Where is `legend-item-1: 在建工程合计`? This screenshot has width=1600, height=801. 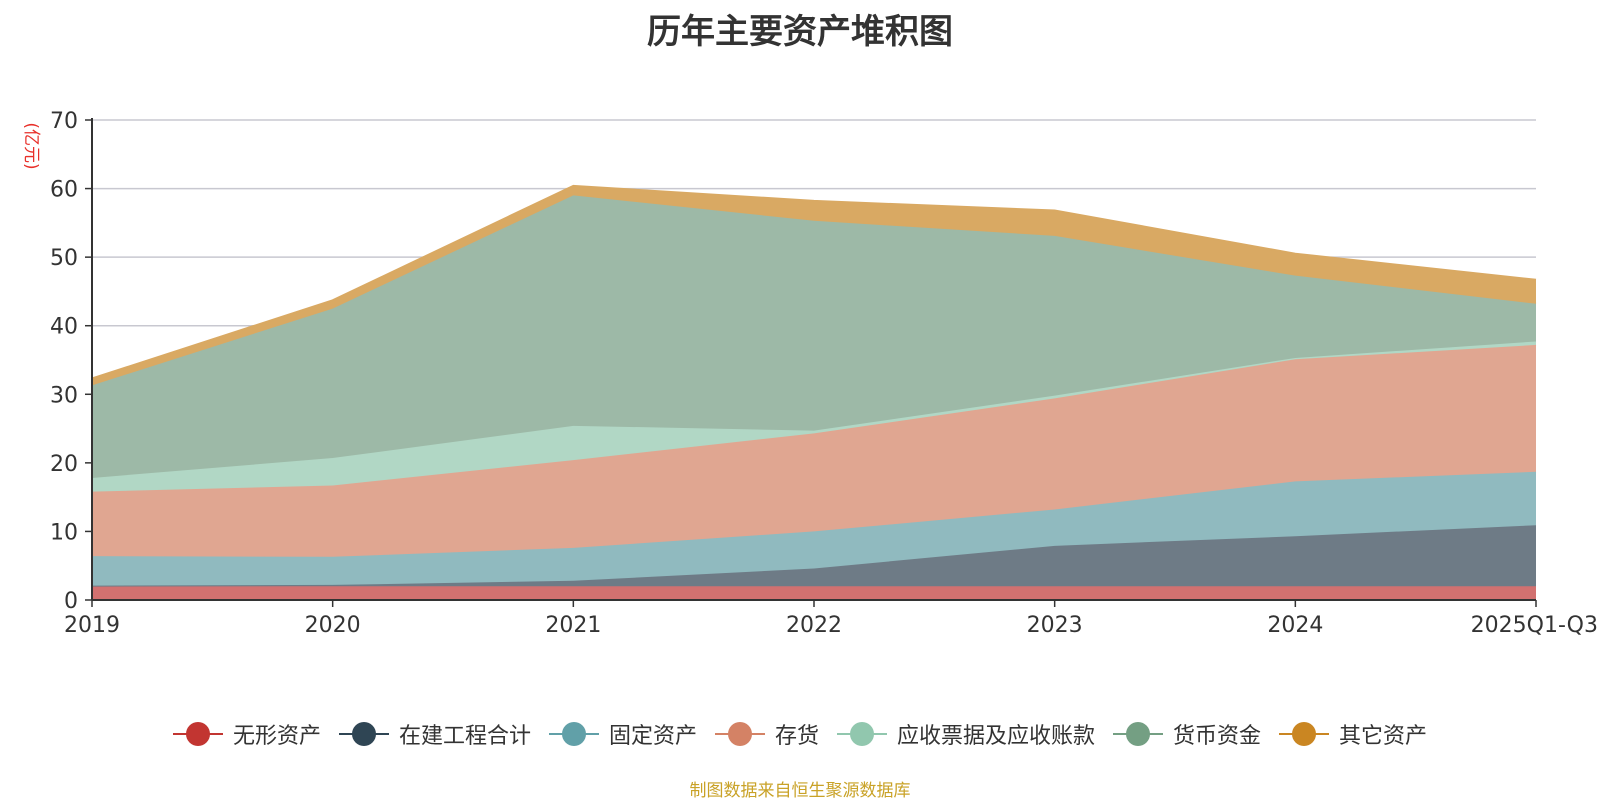
legend-item-1: 在建工程合计 is located at coordinates (434, 734).